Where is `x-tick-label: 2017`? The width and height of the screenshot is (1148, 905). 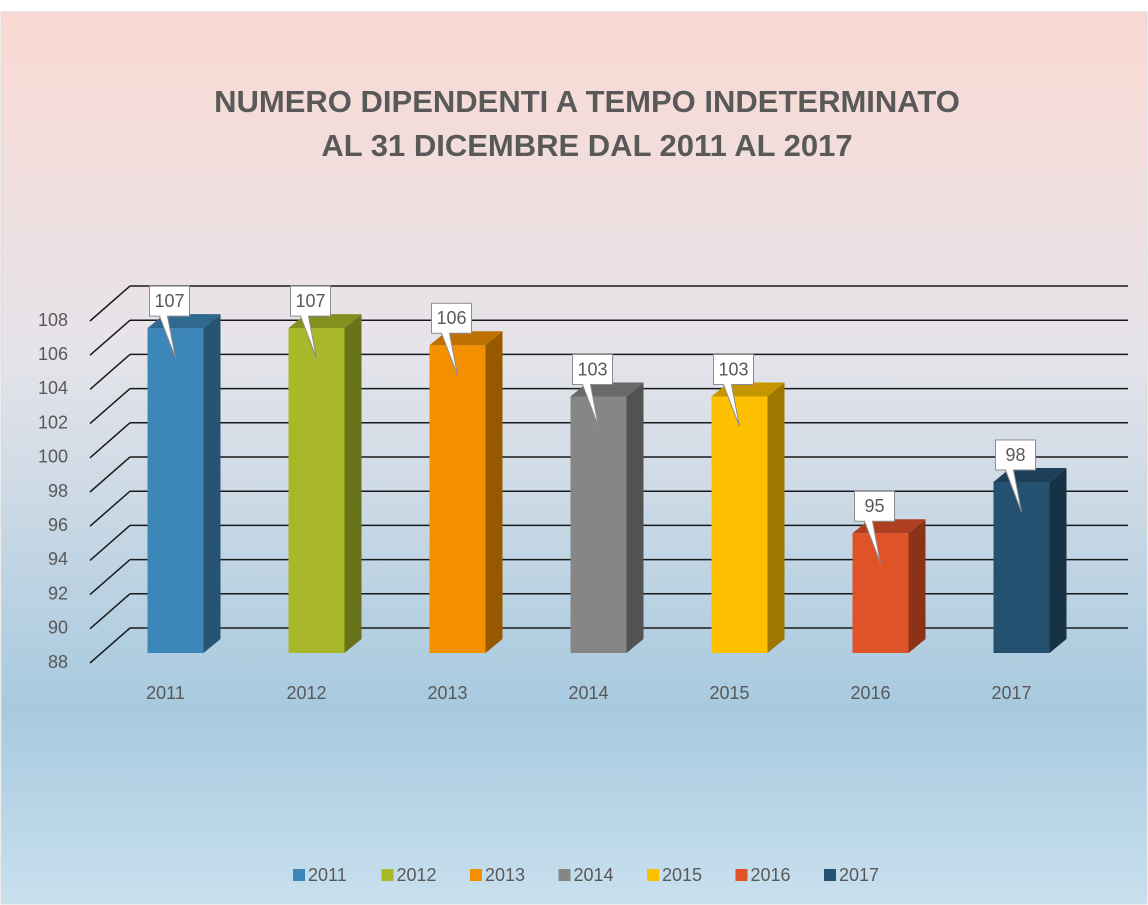 x-tick-label: 2017 is located at coordinates (1011, 693).